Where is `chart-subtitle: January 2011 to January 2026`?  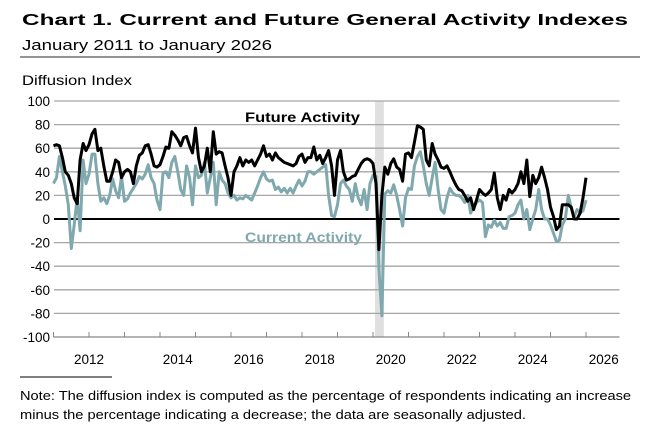 chart-subtitle: January 2011 to January 2026 is located at coordinates (147, 45).